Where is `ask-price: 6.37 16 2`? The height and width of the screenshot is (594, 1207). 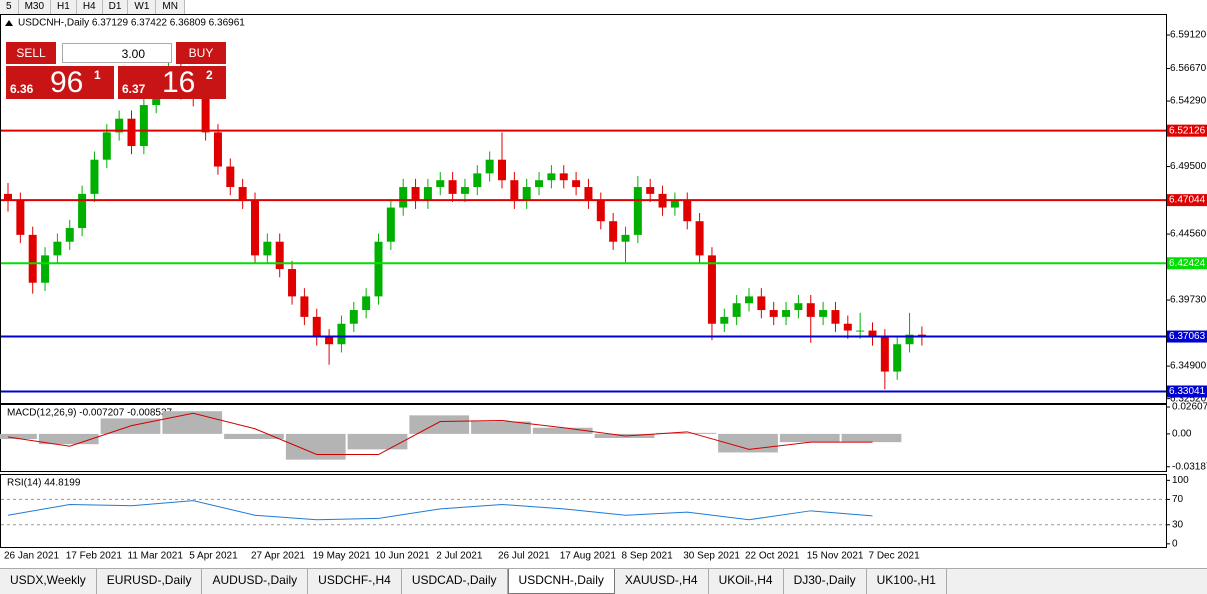
ask-price: 6.37 16 2 is located at coordinates (172, 82).